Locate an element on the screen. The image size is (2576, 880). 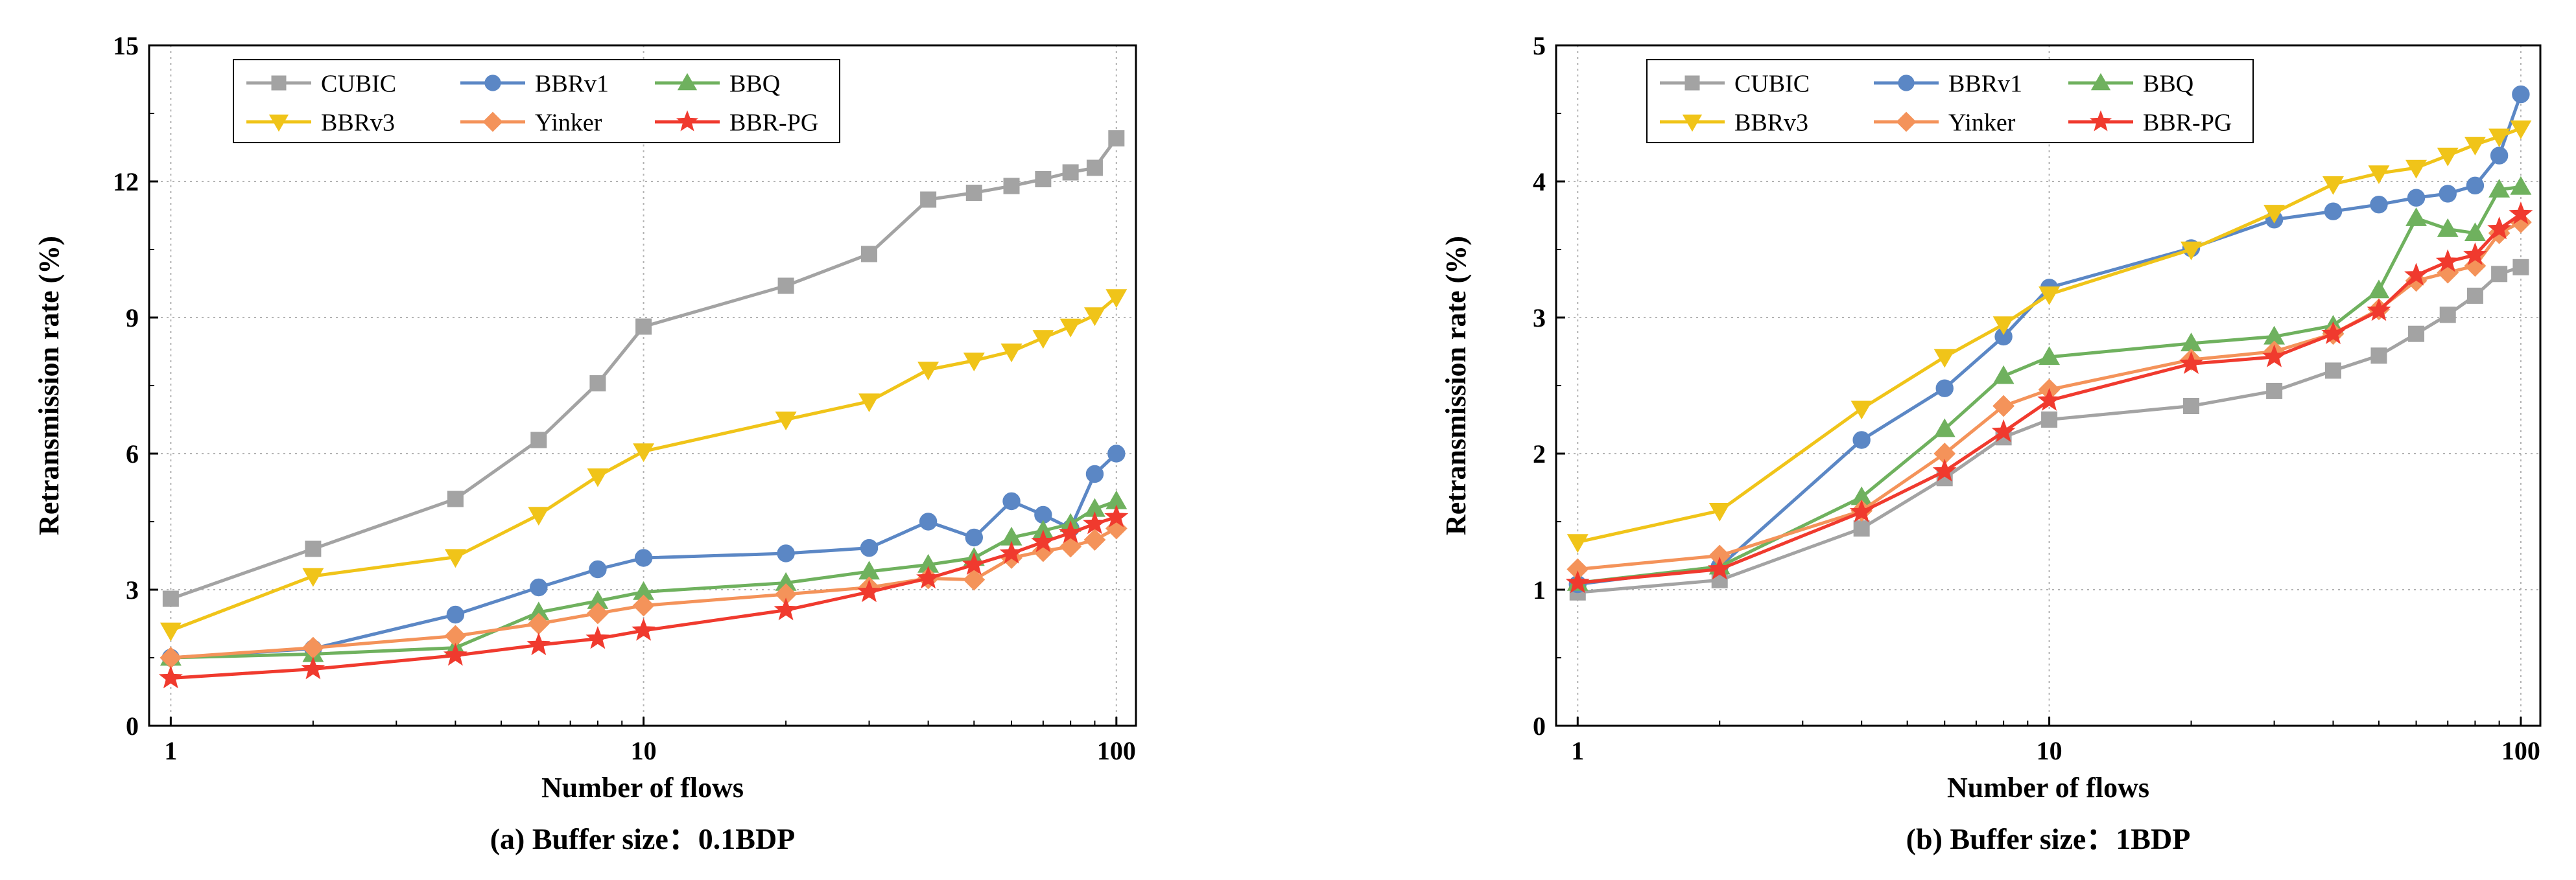
y-tick-label: 5 is located at coordinates (1540, 46).